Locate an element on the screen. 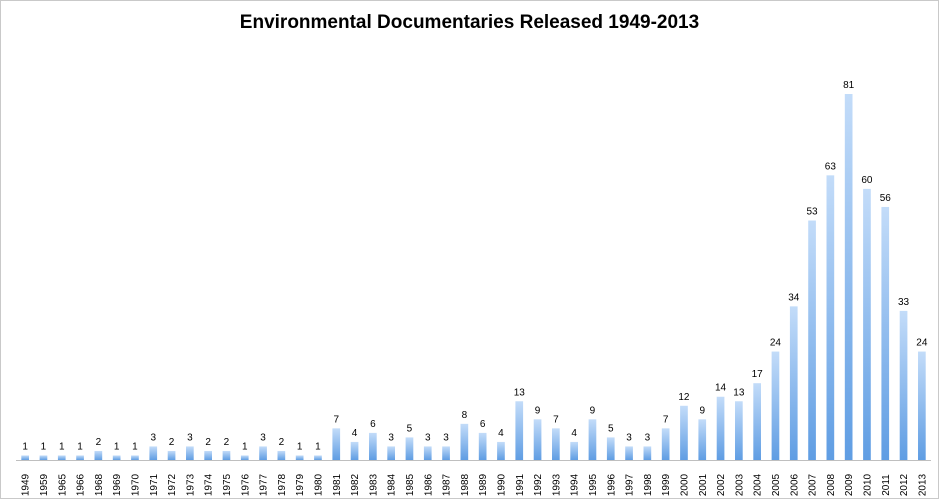  value-label-1981: 7 is located at coordinates (336, 419).